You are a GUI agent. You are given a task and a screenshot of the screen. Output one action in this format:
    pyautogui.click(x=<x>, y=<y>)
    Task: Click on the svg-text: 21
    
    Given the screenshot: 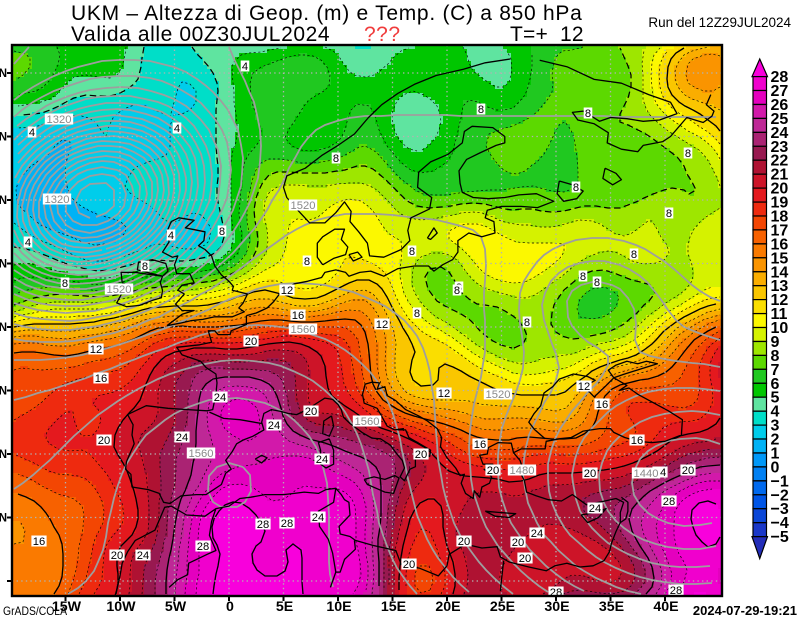 What is the action you would take?
    pyautogui.click(x=780, y=175)
    